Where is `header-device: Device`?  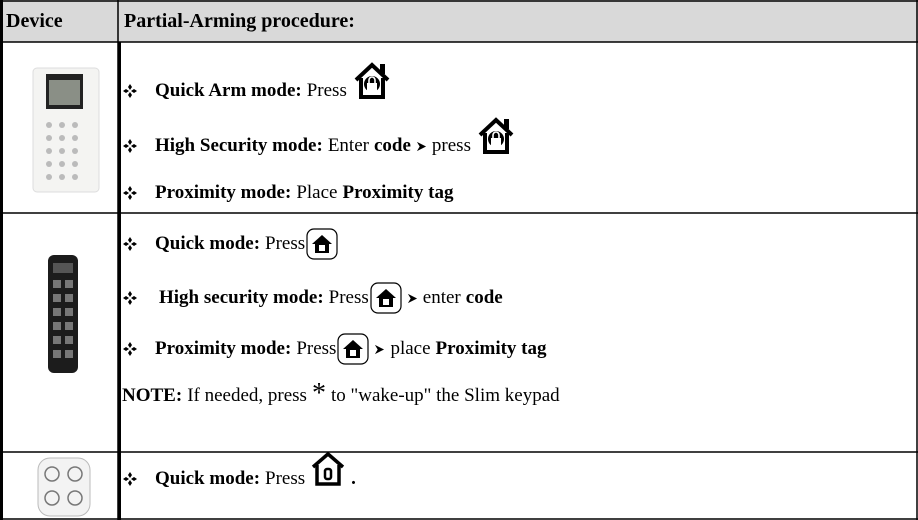 header-device: Device is located at coordinates (34, 21).